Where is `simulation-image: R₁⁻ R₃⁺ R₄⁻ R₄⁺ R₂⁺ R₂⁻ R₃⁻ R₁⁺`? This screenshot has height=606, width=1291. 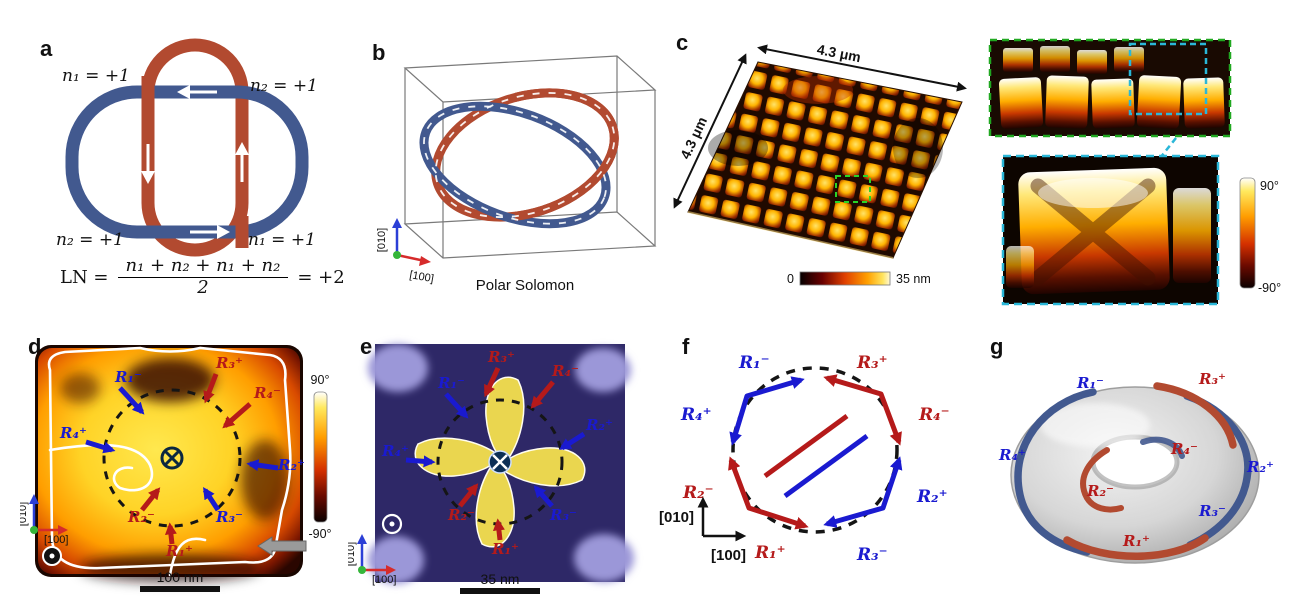 simulation-image: R₁⁻ R₃⁺ R₄⁻ R₄⁺ R₂⁺ R₂⁻ R₃⁻ R₁⁺ is located at coordinates (501, 464).